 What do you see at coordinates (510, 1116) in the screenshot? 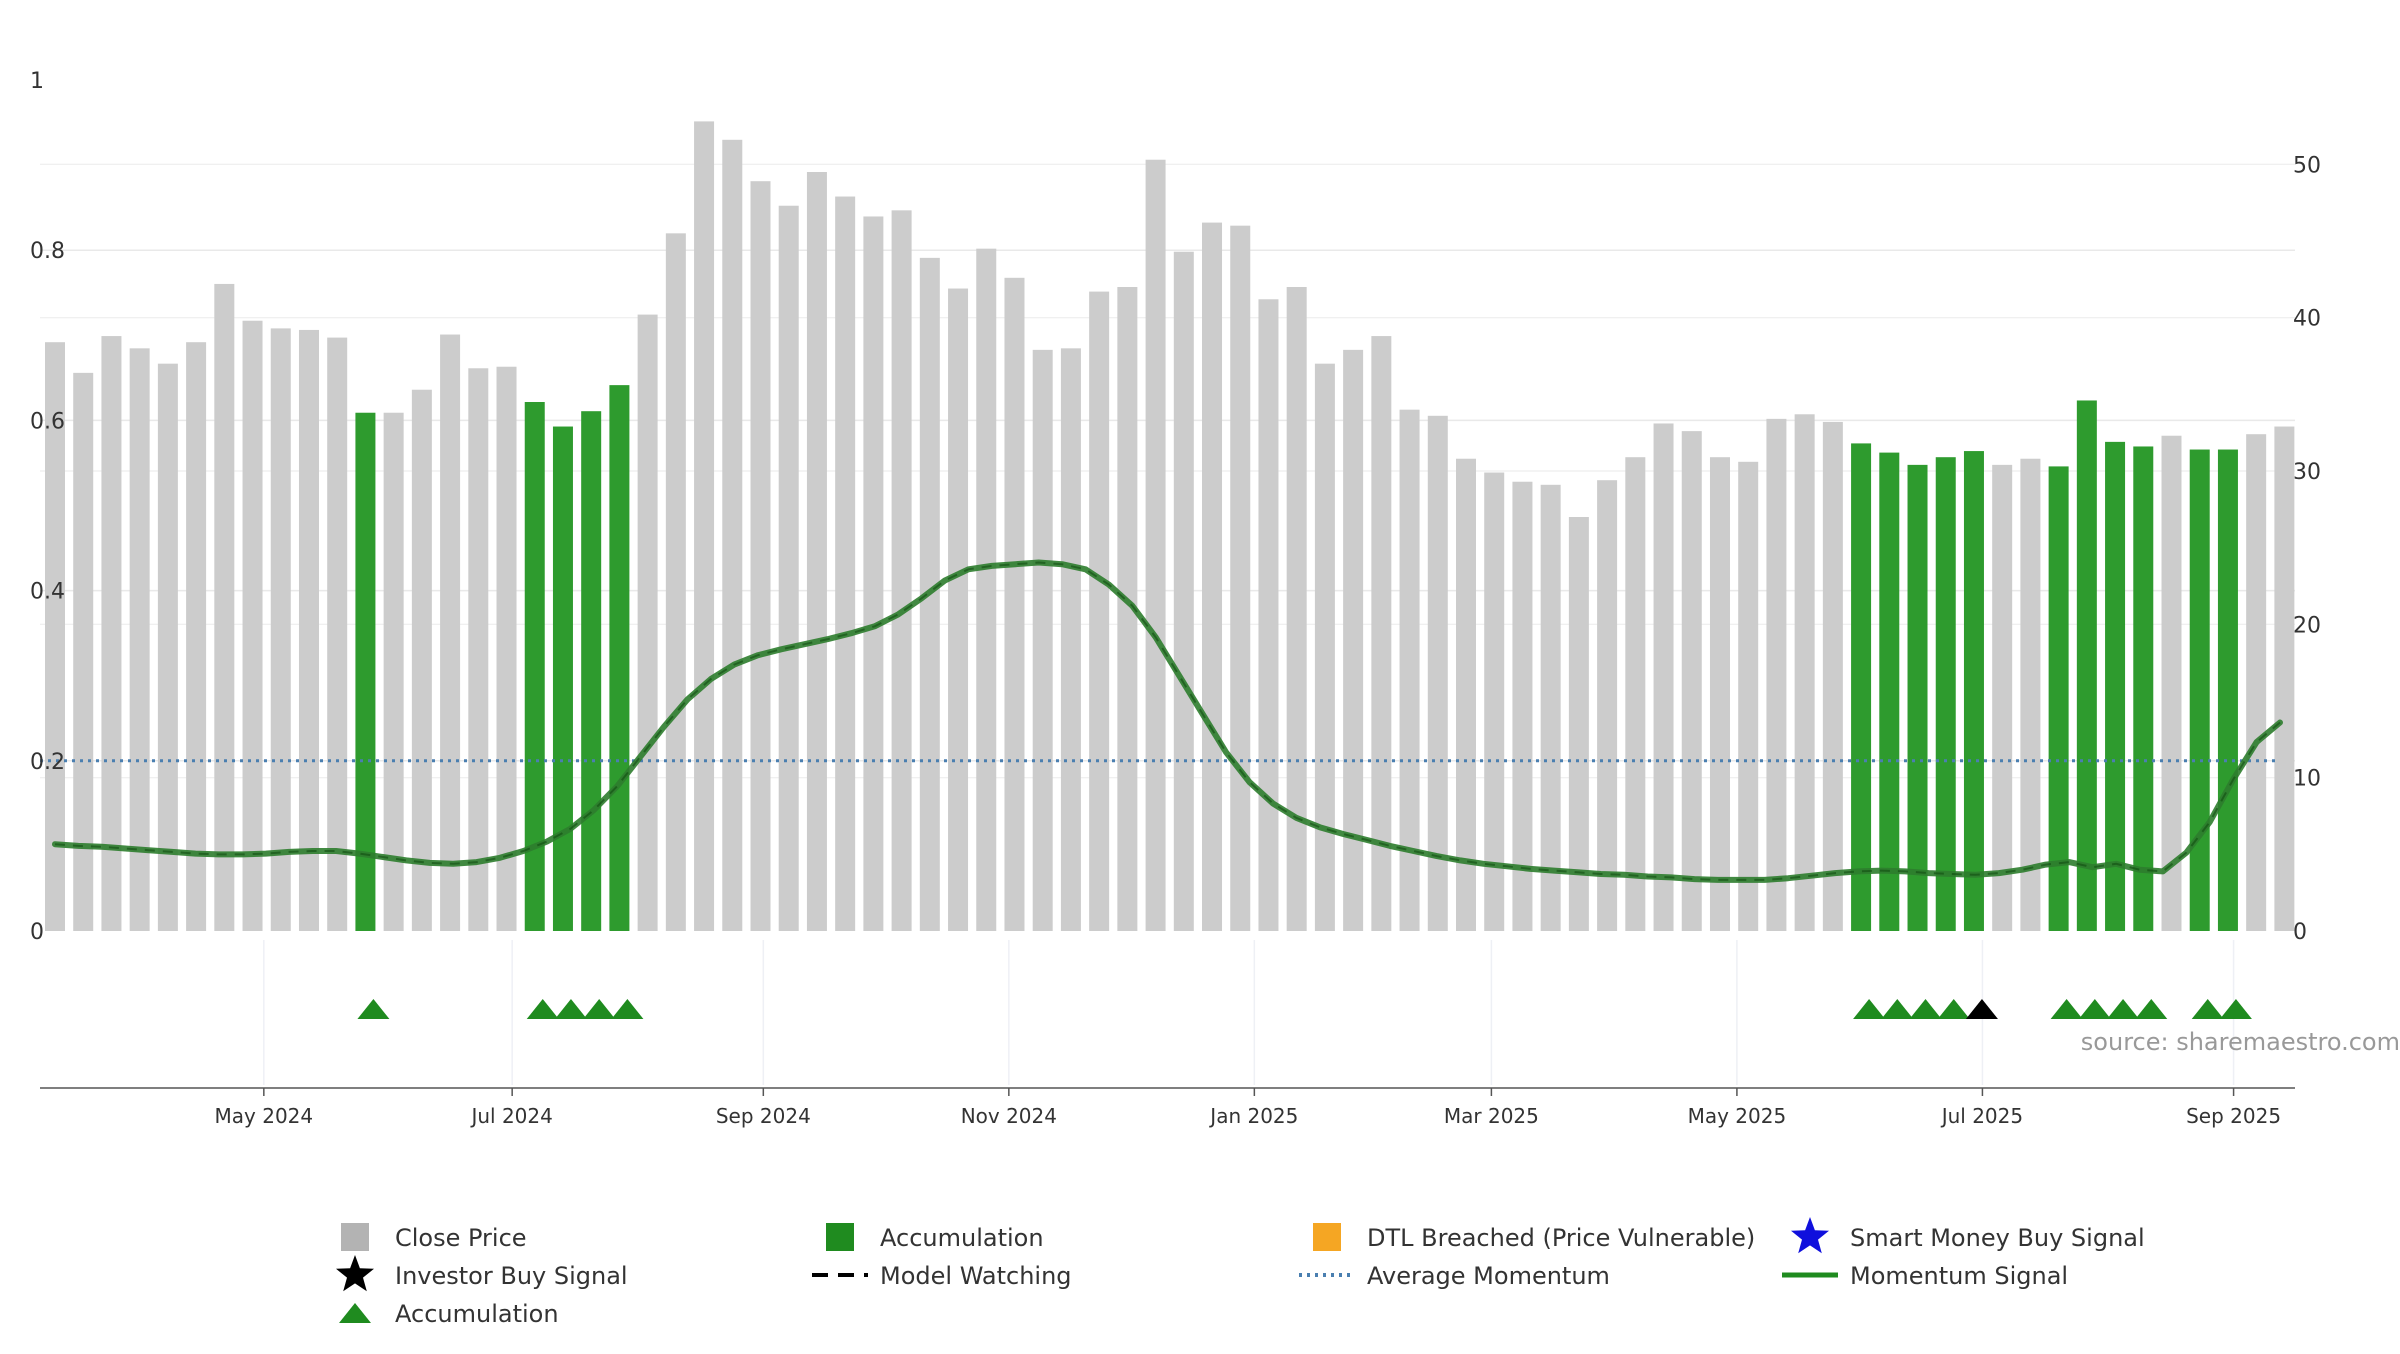
I see `date-label: Jul 2024` at bounding box center [510, 1116].